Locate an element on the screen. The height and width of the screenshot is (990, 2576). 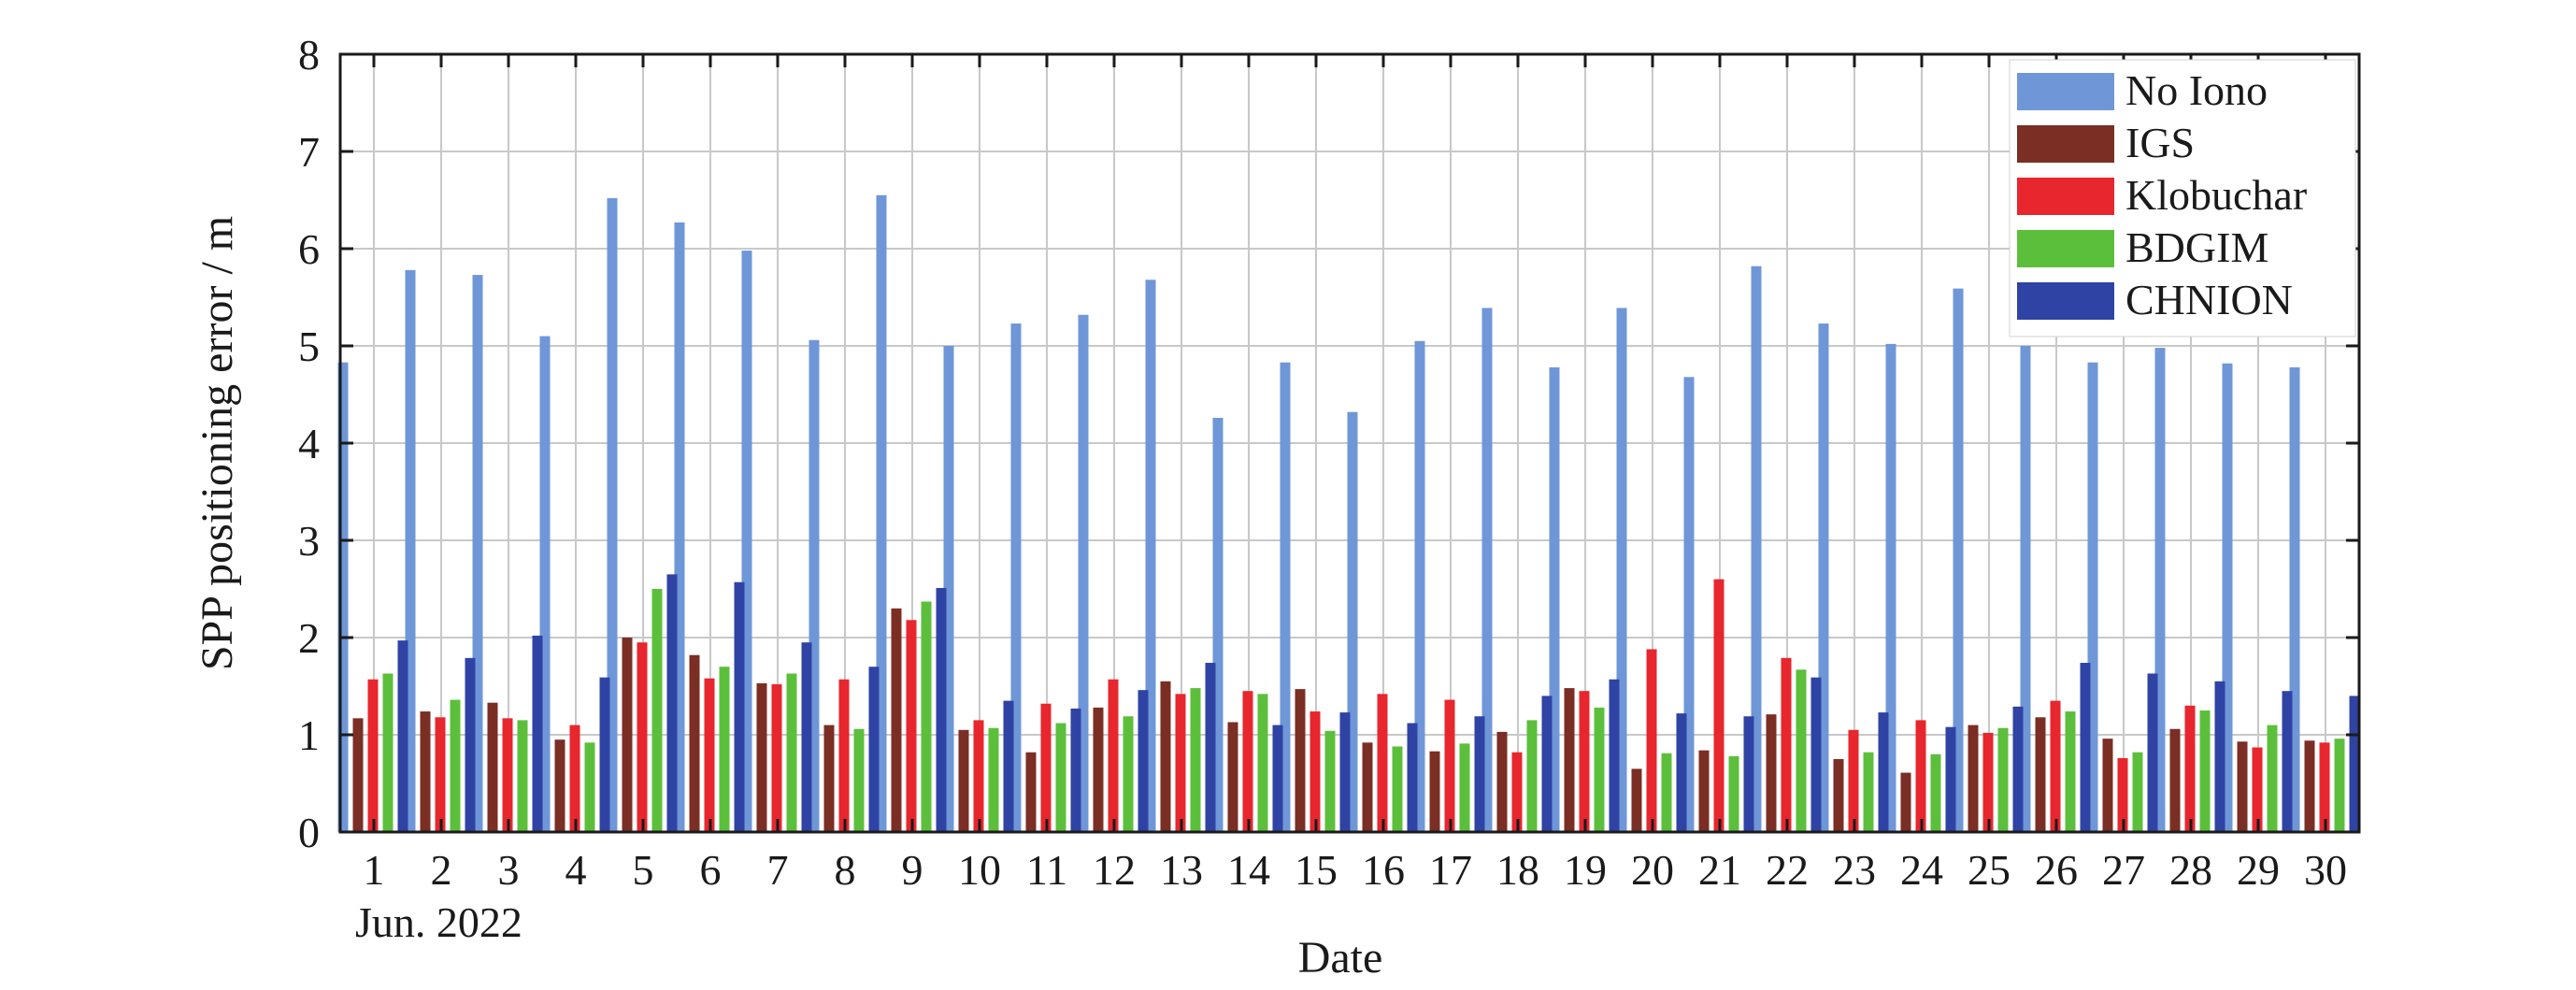
y-tick-label: 0 is located at coordinates (309, 832).